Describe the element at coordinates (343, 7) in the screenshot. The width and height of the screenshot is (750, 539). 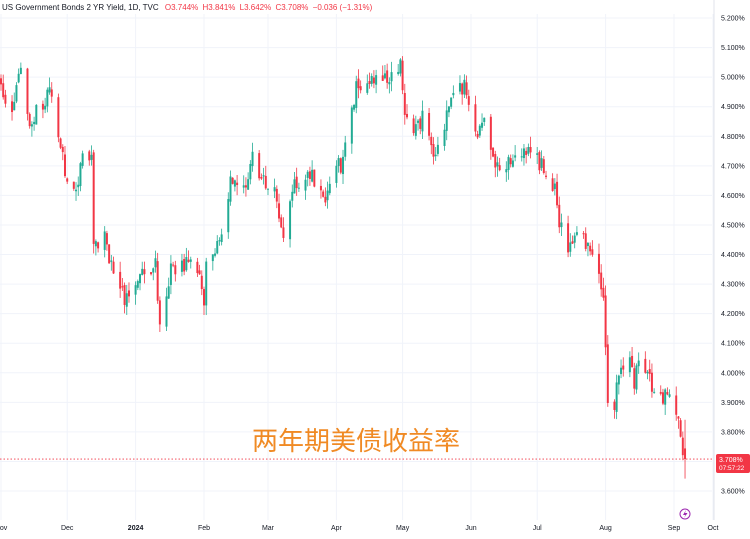
I see `legend-change: −0.036 (−1.31%)` at that location.